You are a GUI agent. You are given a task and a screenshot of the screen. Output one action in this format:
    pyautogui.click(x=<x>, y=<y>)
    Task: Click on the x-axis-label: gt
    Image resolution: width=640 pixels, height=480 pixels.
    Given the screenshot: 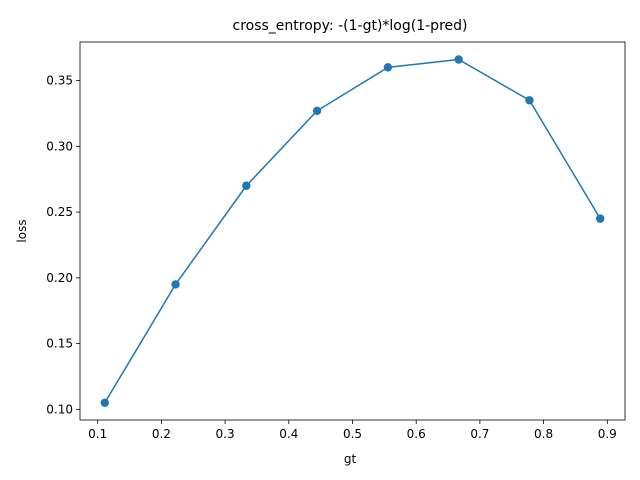 What is the action you would take?
    pyautogui.click(x=350, y=459)
    